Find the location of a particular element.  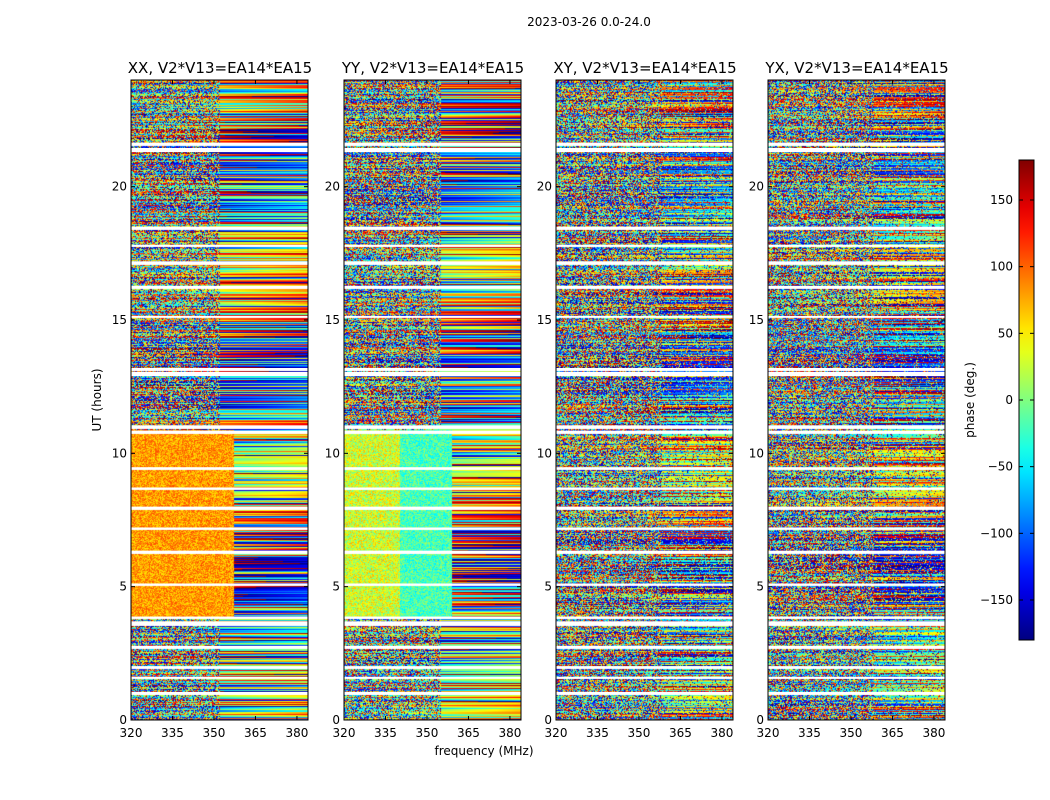

colorbar-tick-label: 0 is located at coordinates (1009, 400).